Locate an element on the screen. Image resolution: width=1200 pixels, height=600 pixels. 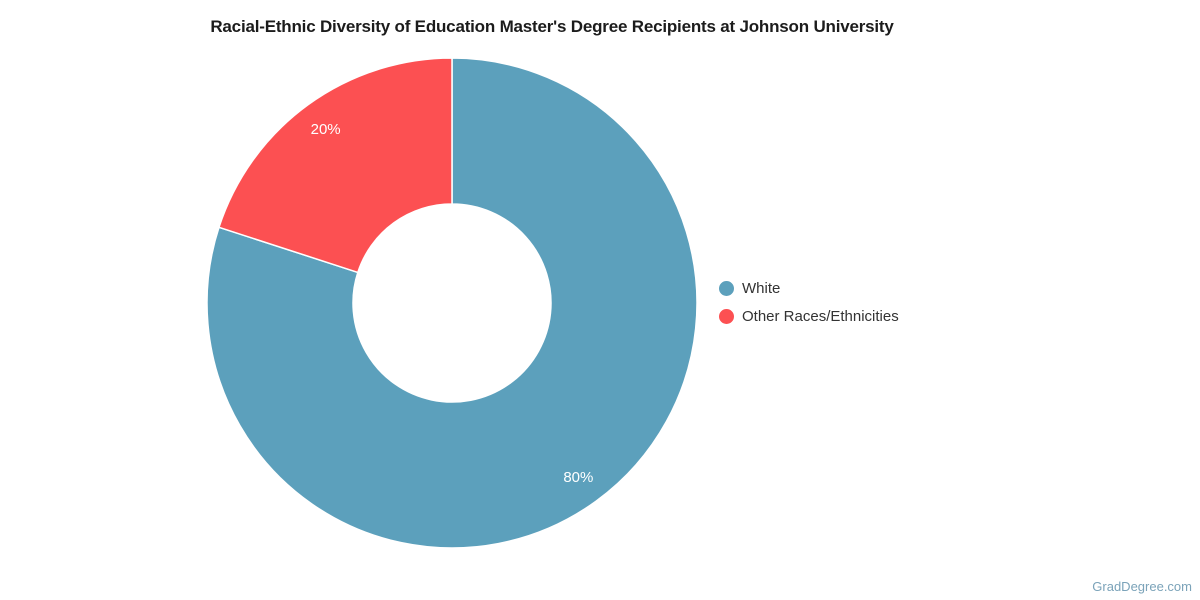
legend-item-white: White is located at coordinates (809, 288).